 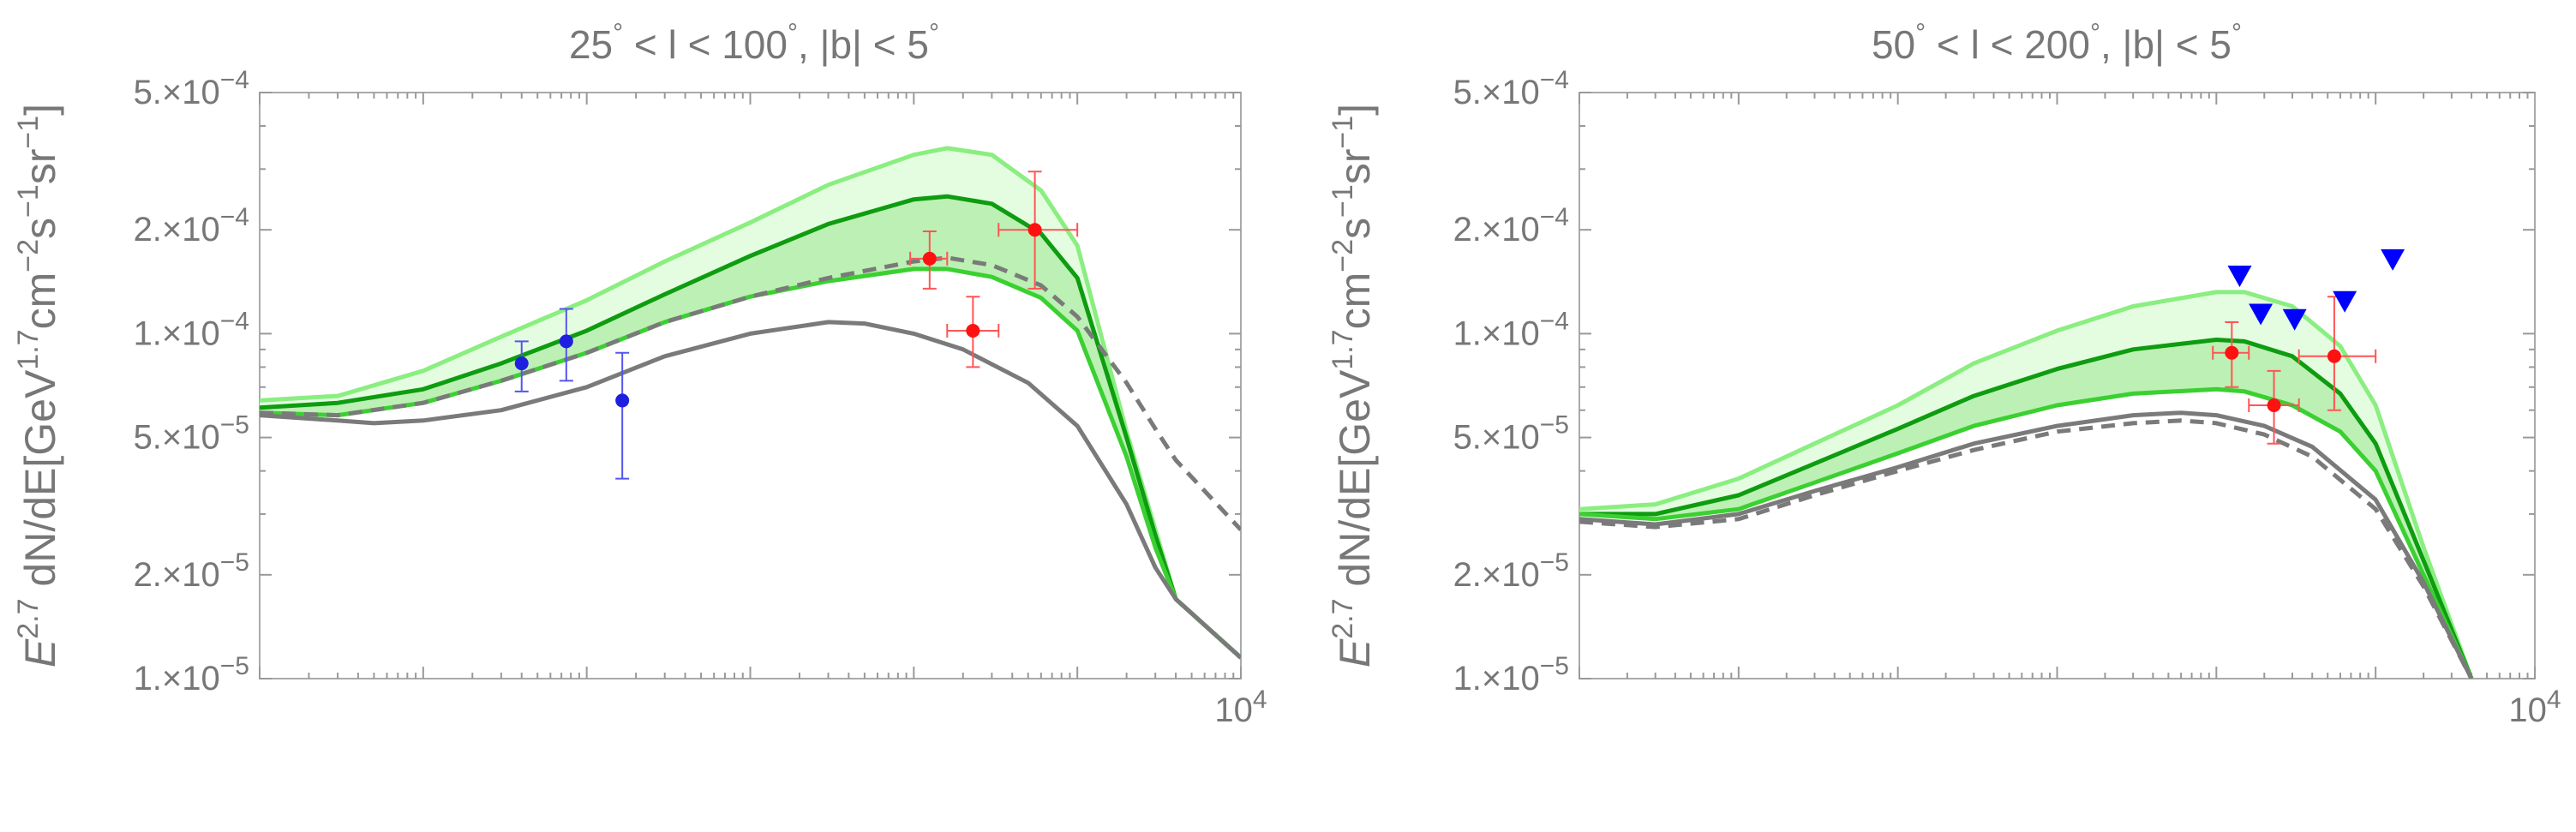 I want to click on series-line-grey, so click(x=2026, y=544).